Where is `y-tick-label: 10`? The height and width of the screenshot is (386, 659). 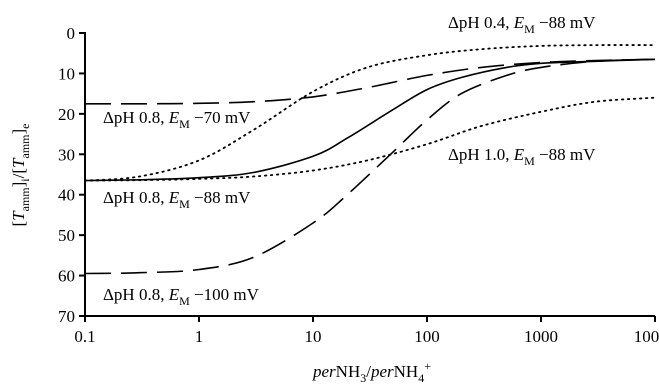 y-tick-label: 10 is located at coordinates (66, 73).